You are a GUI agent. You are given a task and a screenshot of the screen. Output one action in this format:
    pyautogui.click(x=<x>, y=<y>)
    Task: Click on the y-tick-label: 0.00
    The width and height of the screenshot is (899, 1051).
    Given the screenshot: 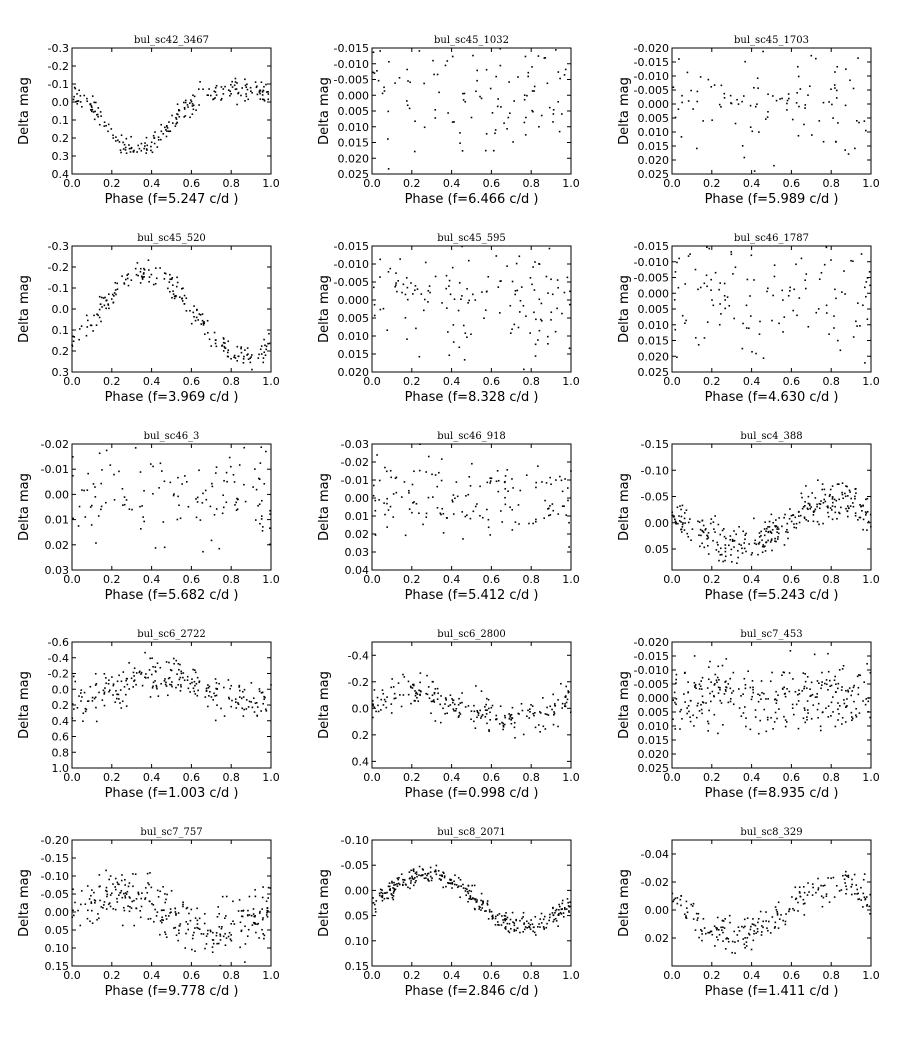 What is the action you would take?
    pyautogui.click(x=357, y=890)
    